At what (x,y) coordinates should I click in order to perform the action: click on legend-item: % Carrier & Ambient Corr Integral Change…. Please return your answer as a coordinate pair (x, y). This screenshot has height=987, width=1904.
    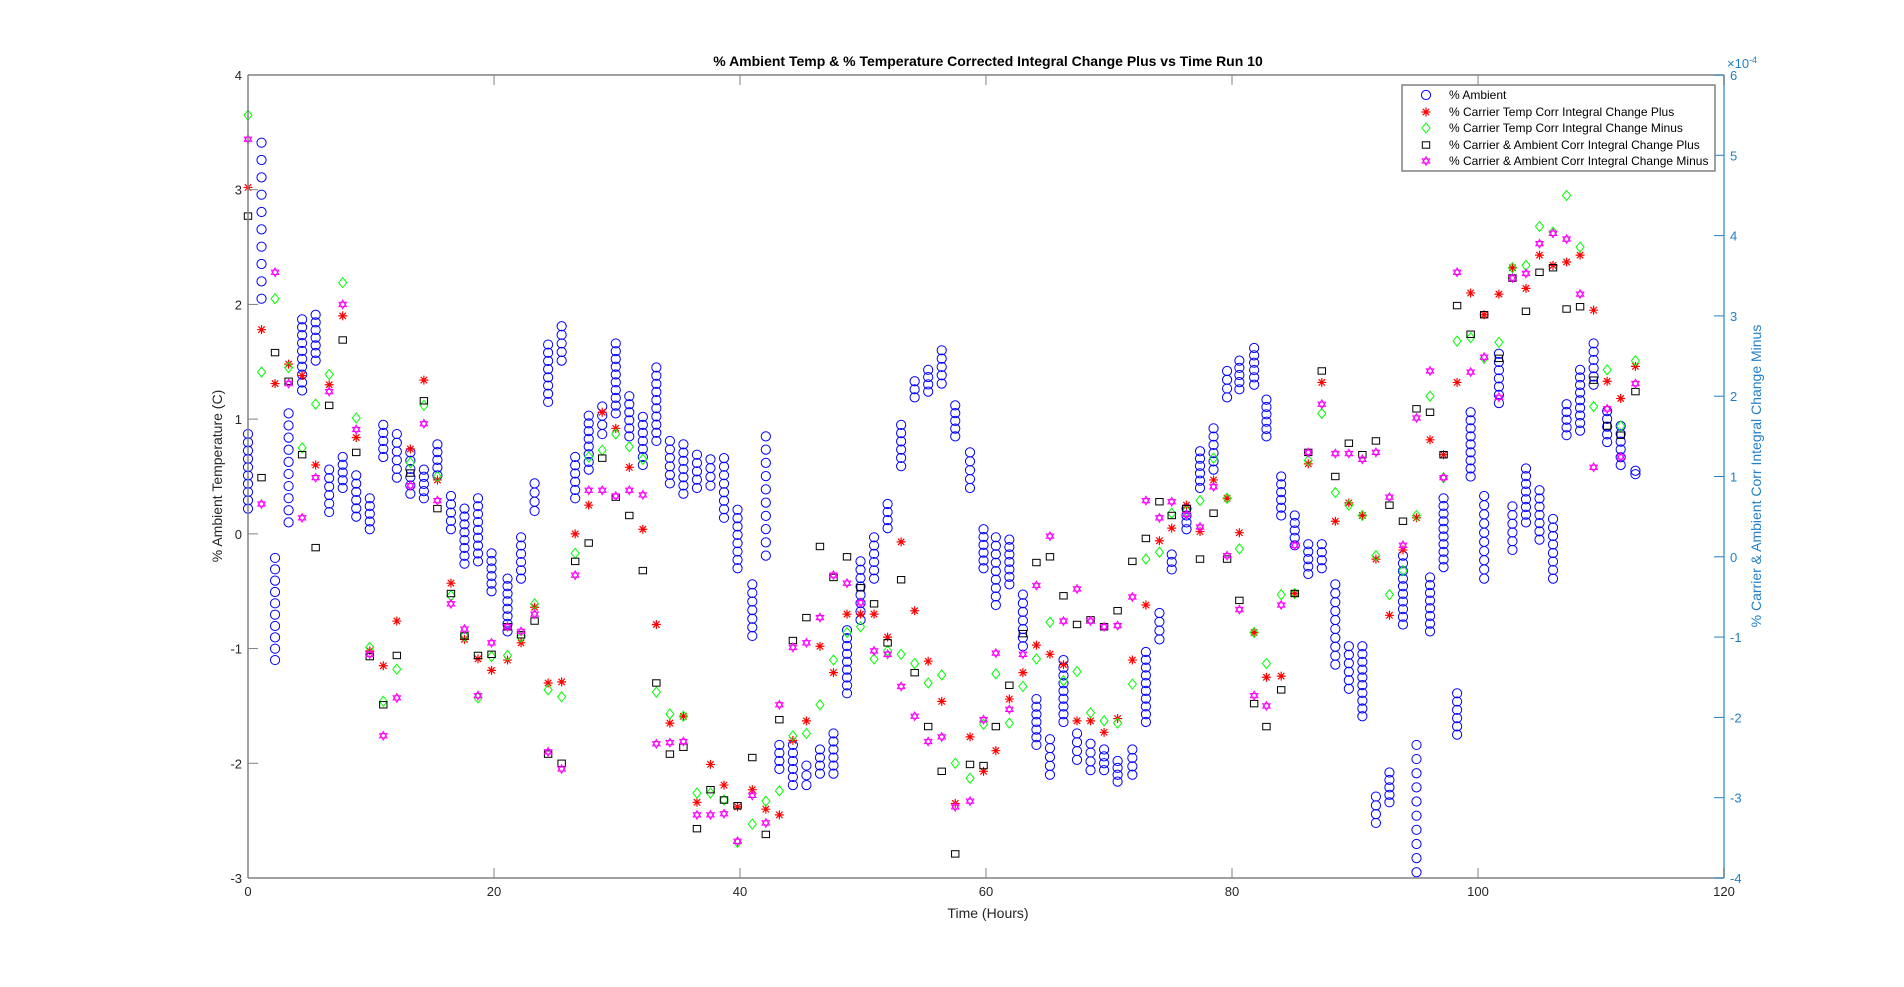
    Looking at the image, I should click on (1560, 145).